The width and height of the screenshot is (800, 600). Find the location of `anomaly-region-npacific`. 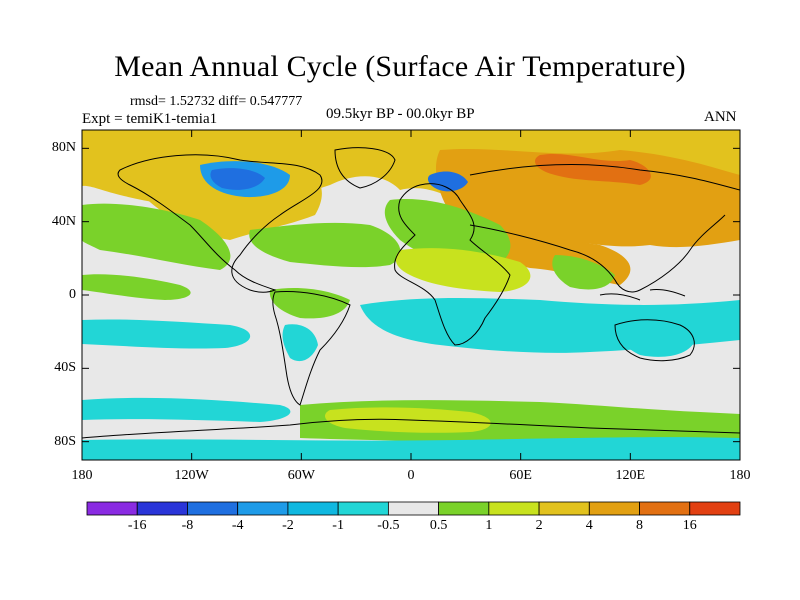

anomaly-region-npacific is located at coordinates (156, 236).